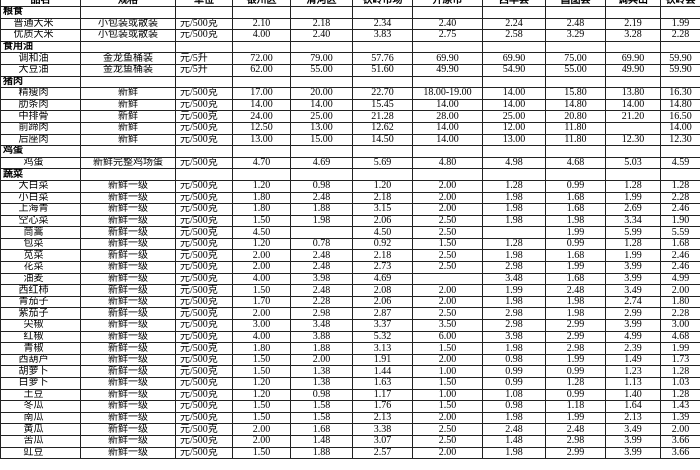 This screenshot has width=700, height=470. I want to click on item-name: 上海青, so click(40, 209).